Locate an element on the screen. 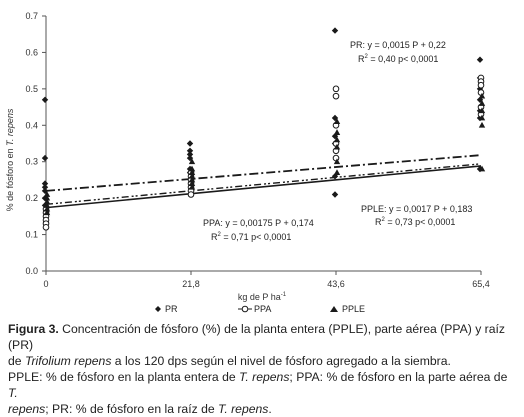 This screenshot has height=417, width=524. y-tick-label: 0.4 is located at coordinates (31, 125).